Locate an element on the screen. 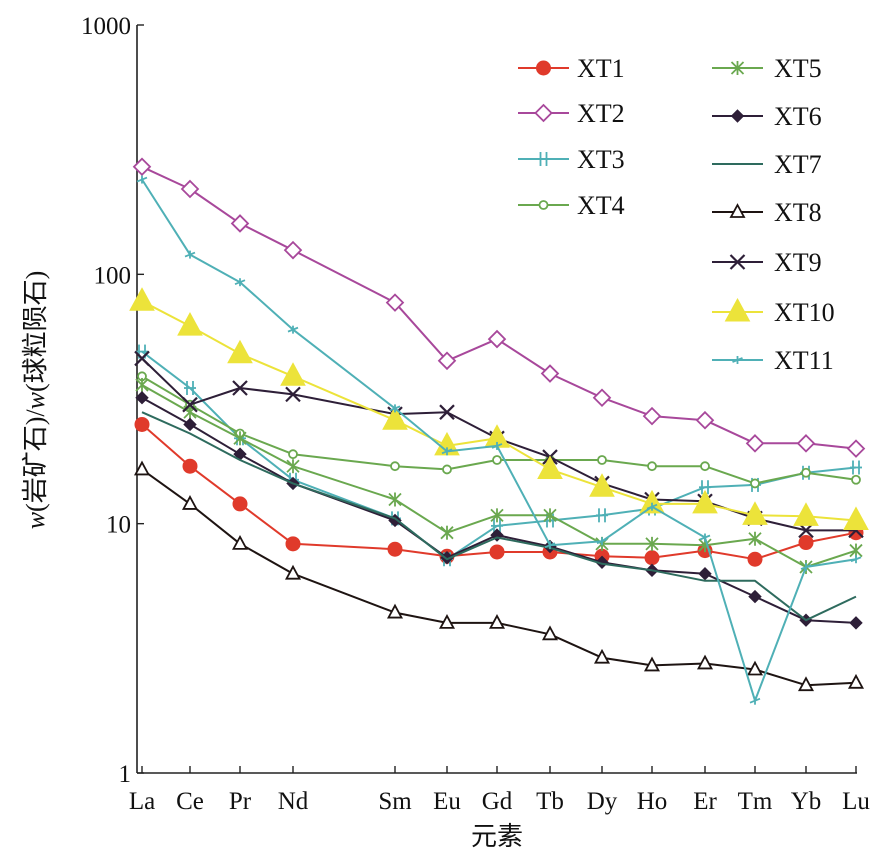  x-ticks: La Ce Pr Nd Sm Eu Gd Tb Dy Ho Er Tm Yb Lu is located at coordinates (499, 790).